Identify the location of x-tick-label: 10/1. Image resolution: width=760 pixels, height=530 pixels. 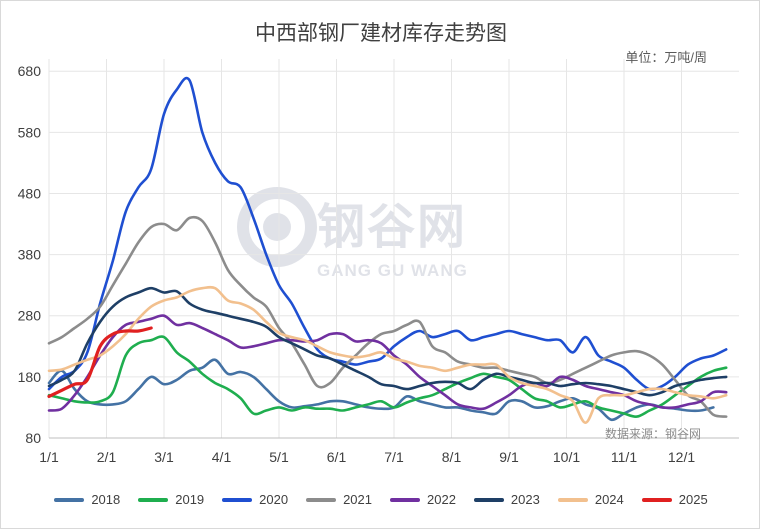
(566, 457).